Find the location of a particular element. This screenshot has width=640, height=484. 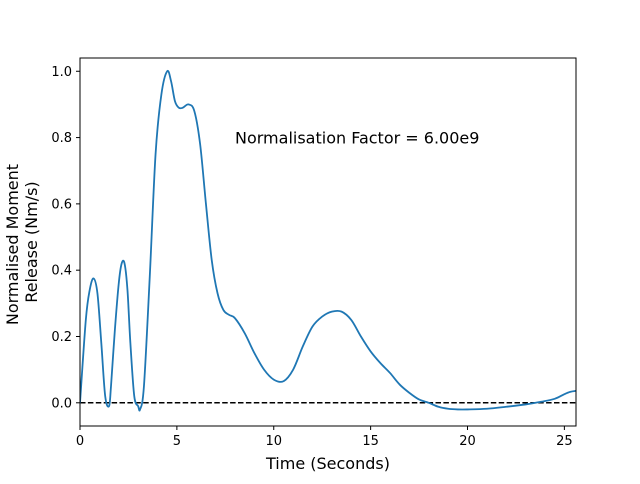

y-axis-ticks: 0.0 0.2 0.4 0.6 0.8 1.0 is located at coordinates (65, 238).